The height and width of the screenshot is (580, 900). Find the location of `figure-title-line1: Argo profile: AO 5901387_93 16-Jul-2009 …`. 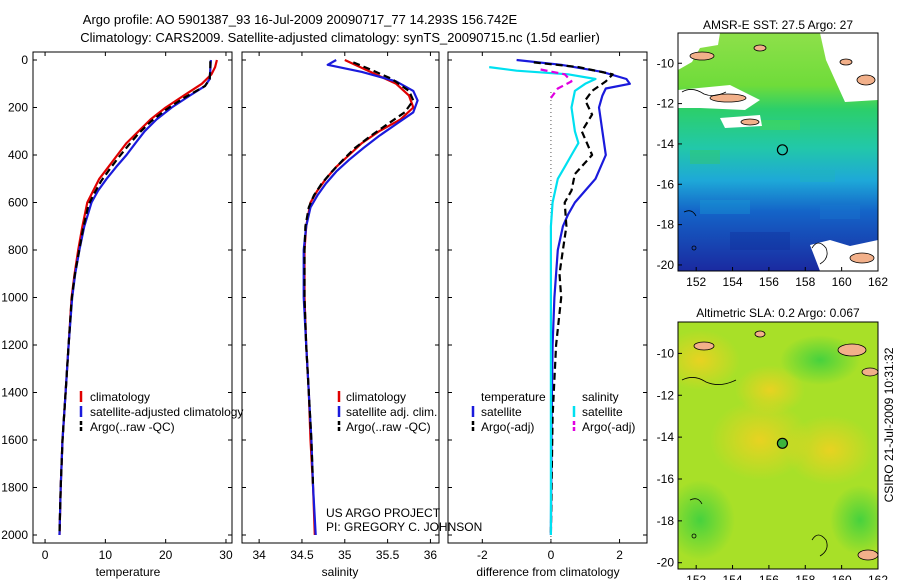

figure-title-line1: Argo profile: AO 5901387_93 16-Jul-2009 … is located at coordinates (300, 19).